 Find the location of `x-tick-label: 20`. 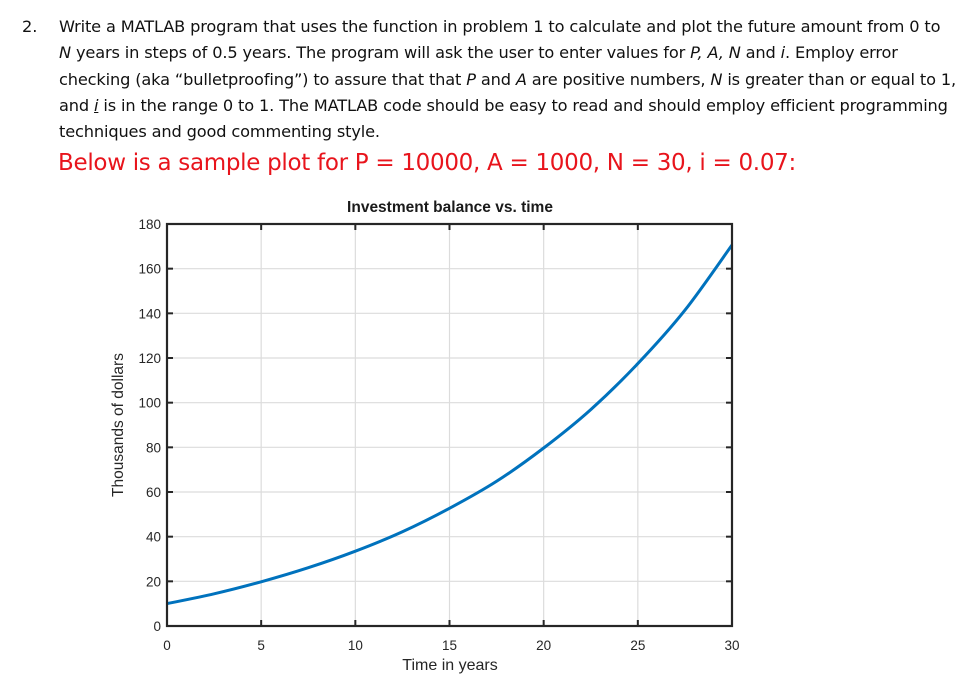

x-tick-label: 20 is located at coordinates (543, 645).